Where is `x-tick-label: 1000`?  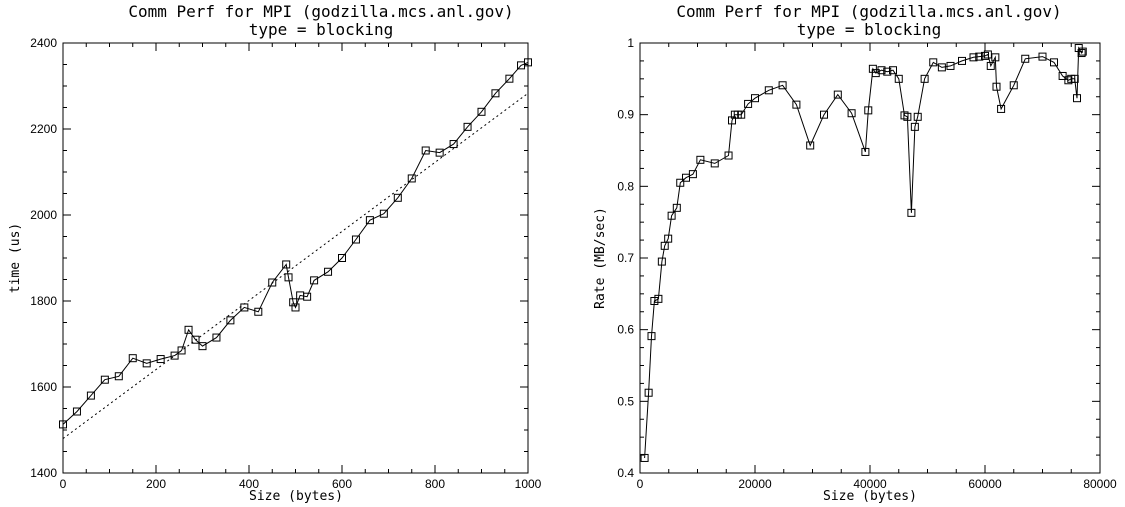 x-tick-label: 1000 is located at coordinates (528, 484).